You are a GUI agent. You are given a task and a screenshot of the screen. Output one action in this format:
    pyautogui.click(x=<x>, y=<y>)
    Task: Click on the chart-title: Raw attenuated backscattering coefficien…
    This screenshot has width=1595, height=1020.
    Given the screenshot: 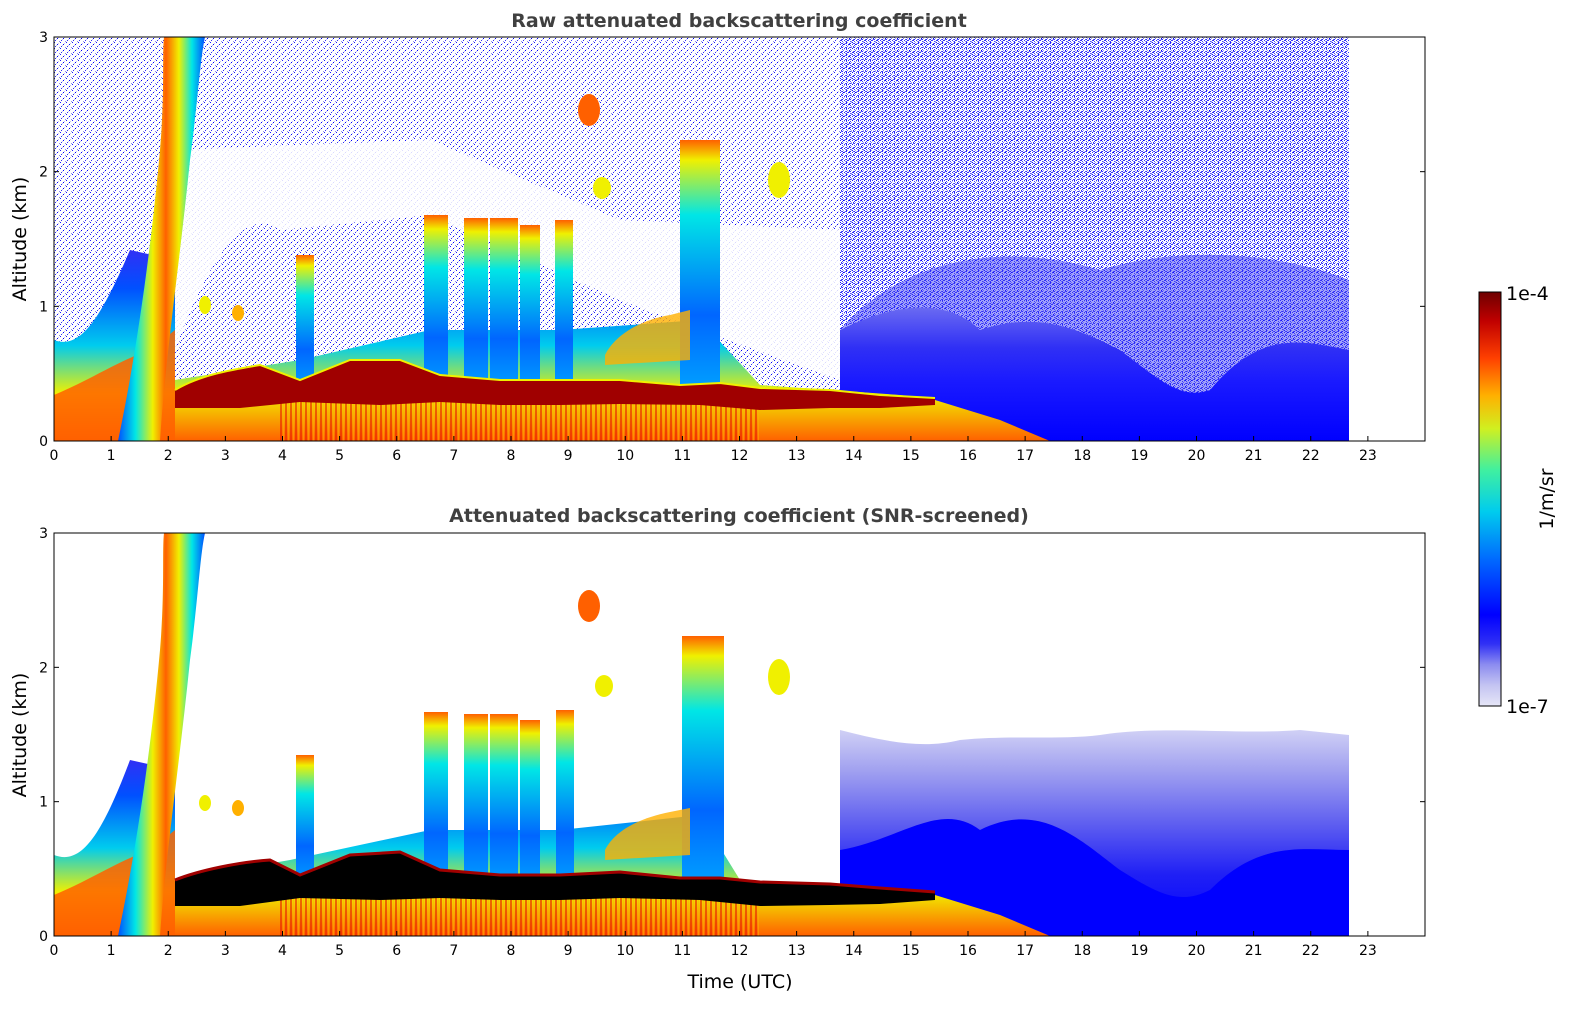 What is the action you would take?
    pyautogui.click(x=739, y=21)
    